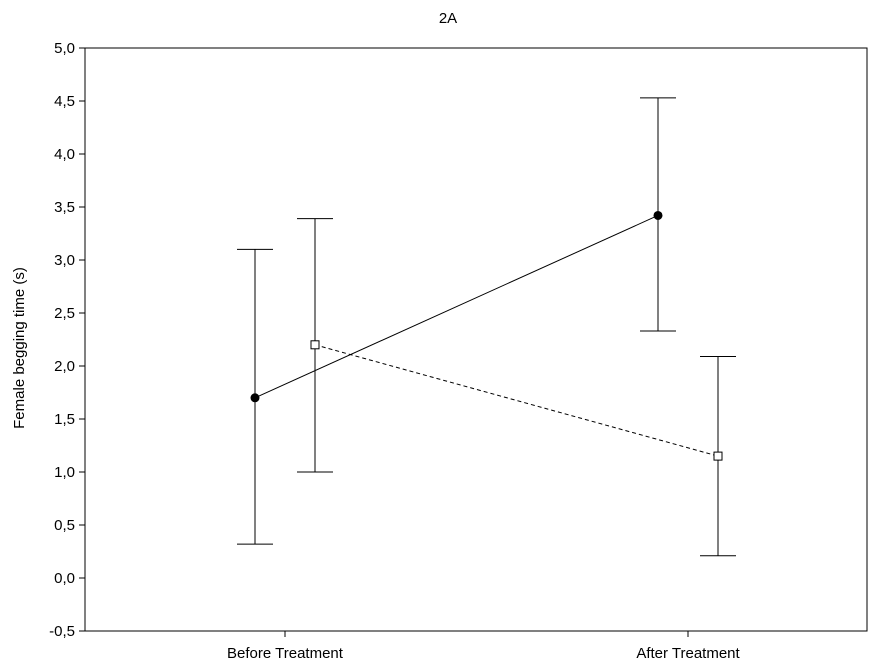 The image size is (877, 662). What do you see at coordinates (484, 646) in the screenshot?
I see `x-axis: Before Treatment After Treatment` at bounding box center [484, 646].